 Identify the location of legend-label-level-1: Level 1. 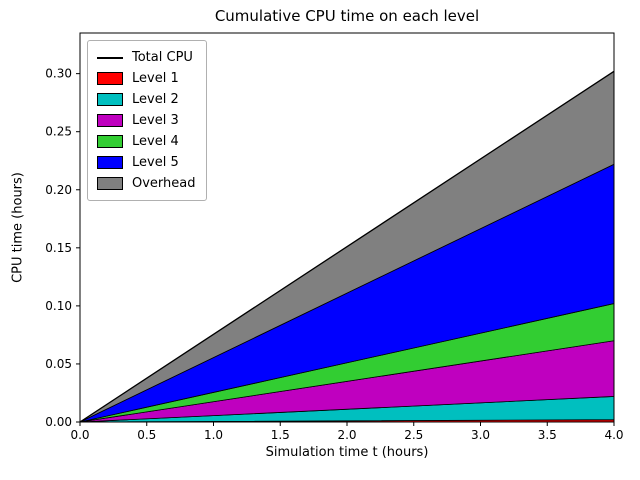
(155, 78).